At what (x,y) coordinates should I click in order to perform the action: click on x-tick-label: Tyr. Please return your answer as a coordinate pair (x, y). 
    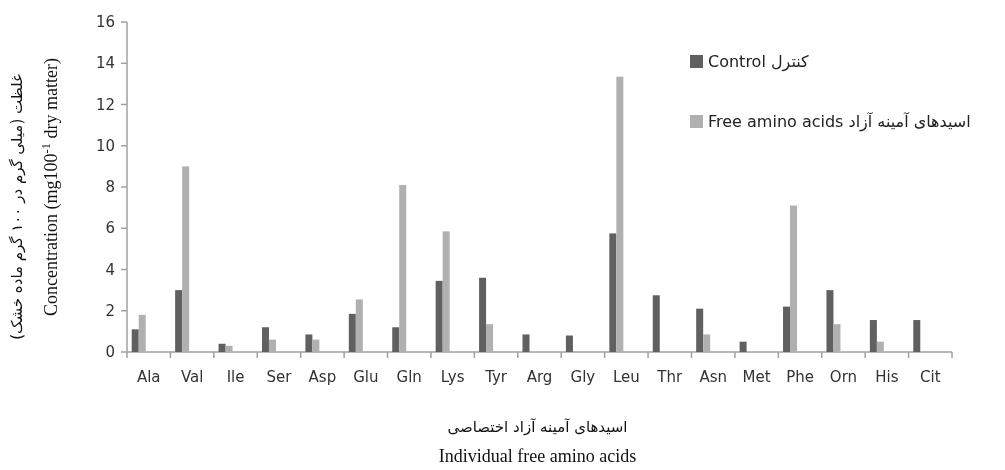
    Looking at the image, I should click on (496, 377).